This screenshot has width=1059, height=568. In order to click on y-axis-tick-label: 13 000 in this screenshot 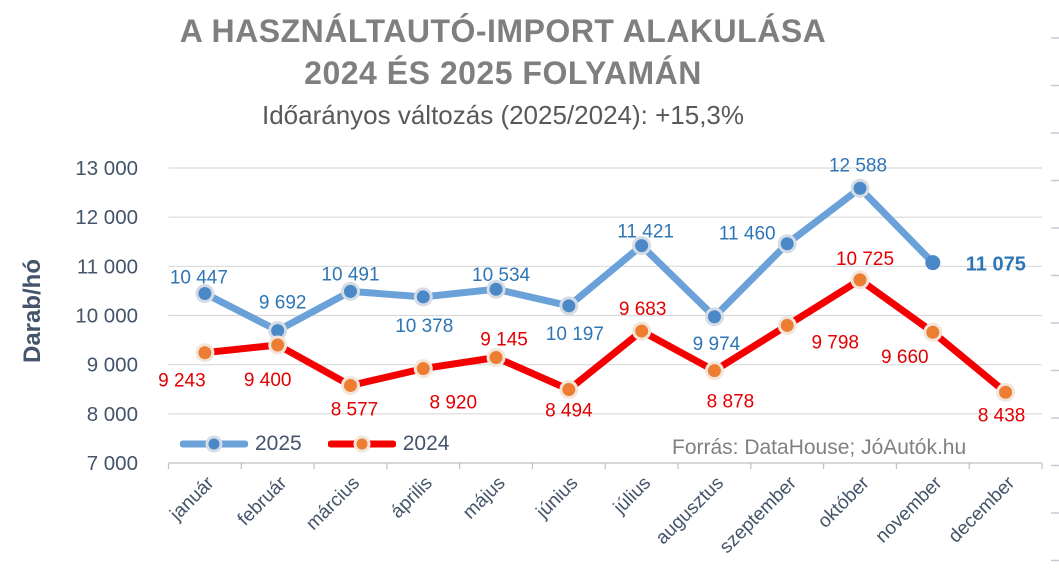, I will do `click(106, 168)`.